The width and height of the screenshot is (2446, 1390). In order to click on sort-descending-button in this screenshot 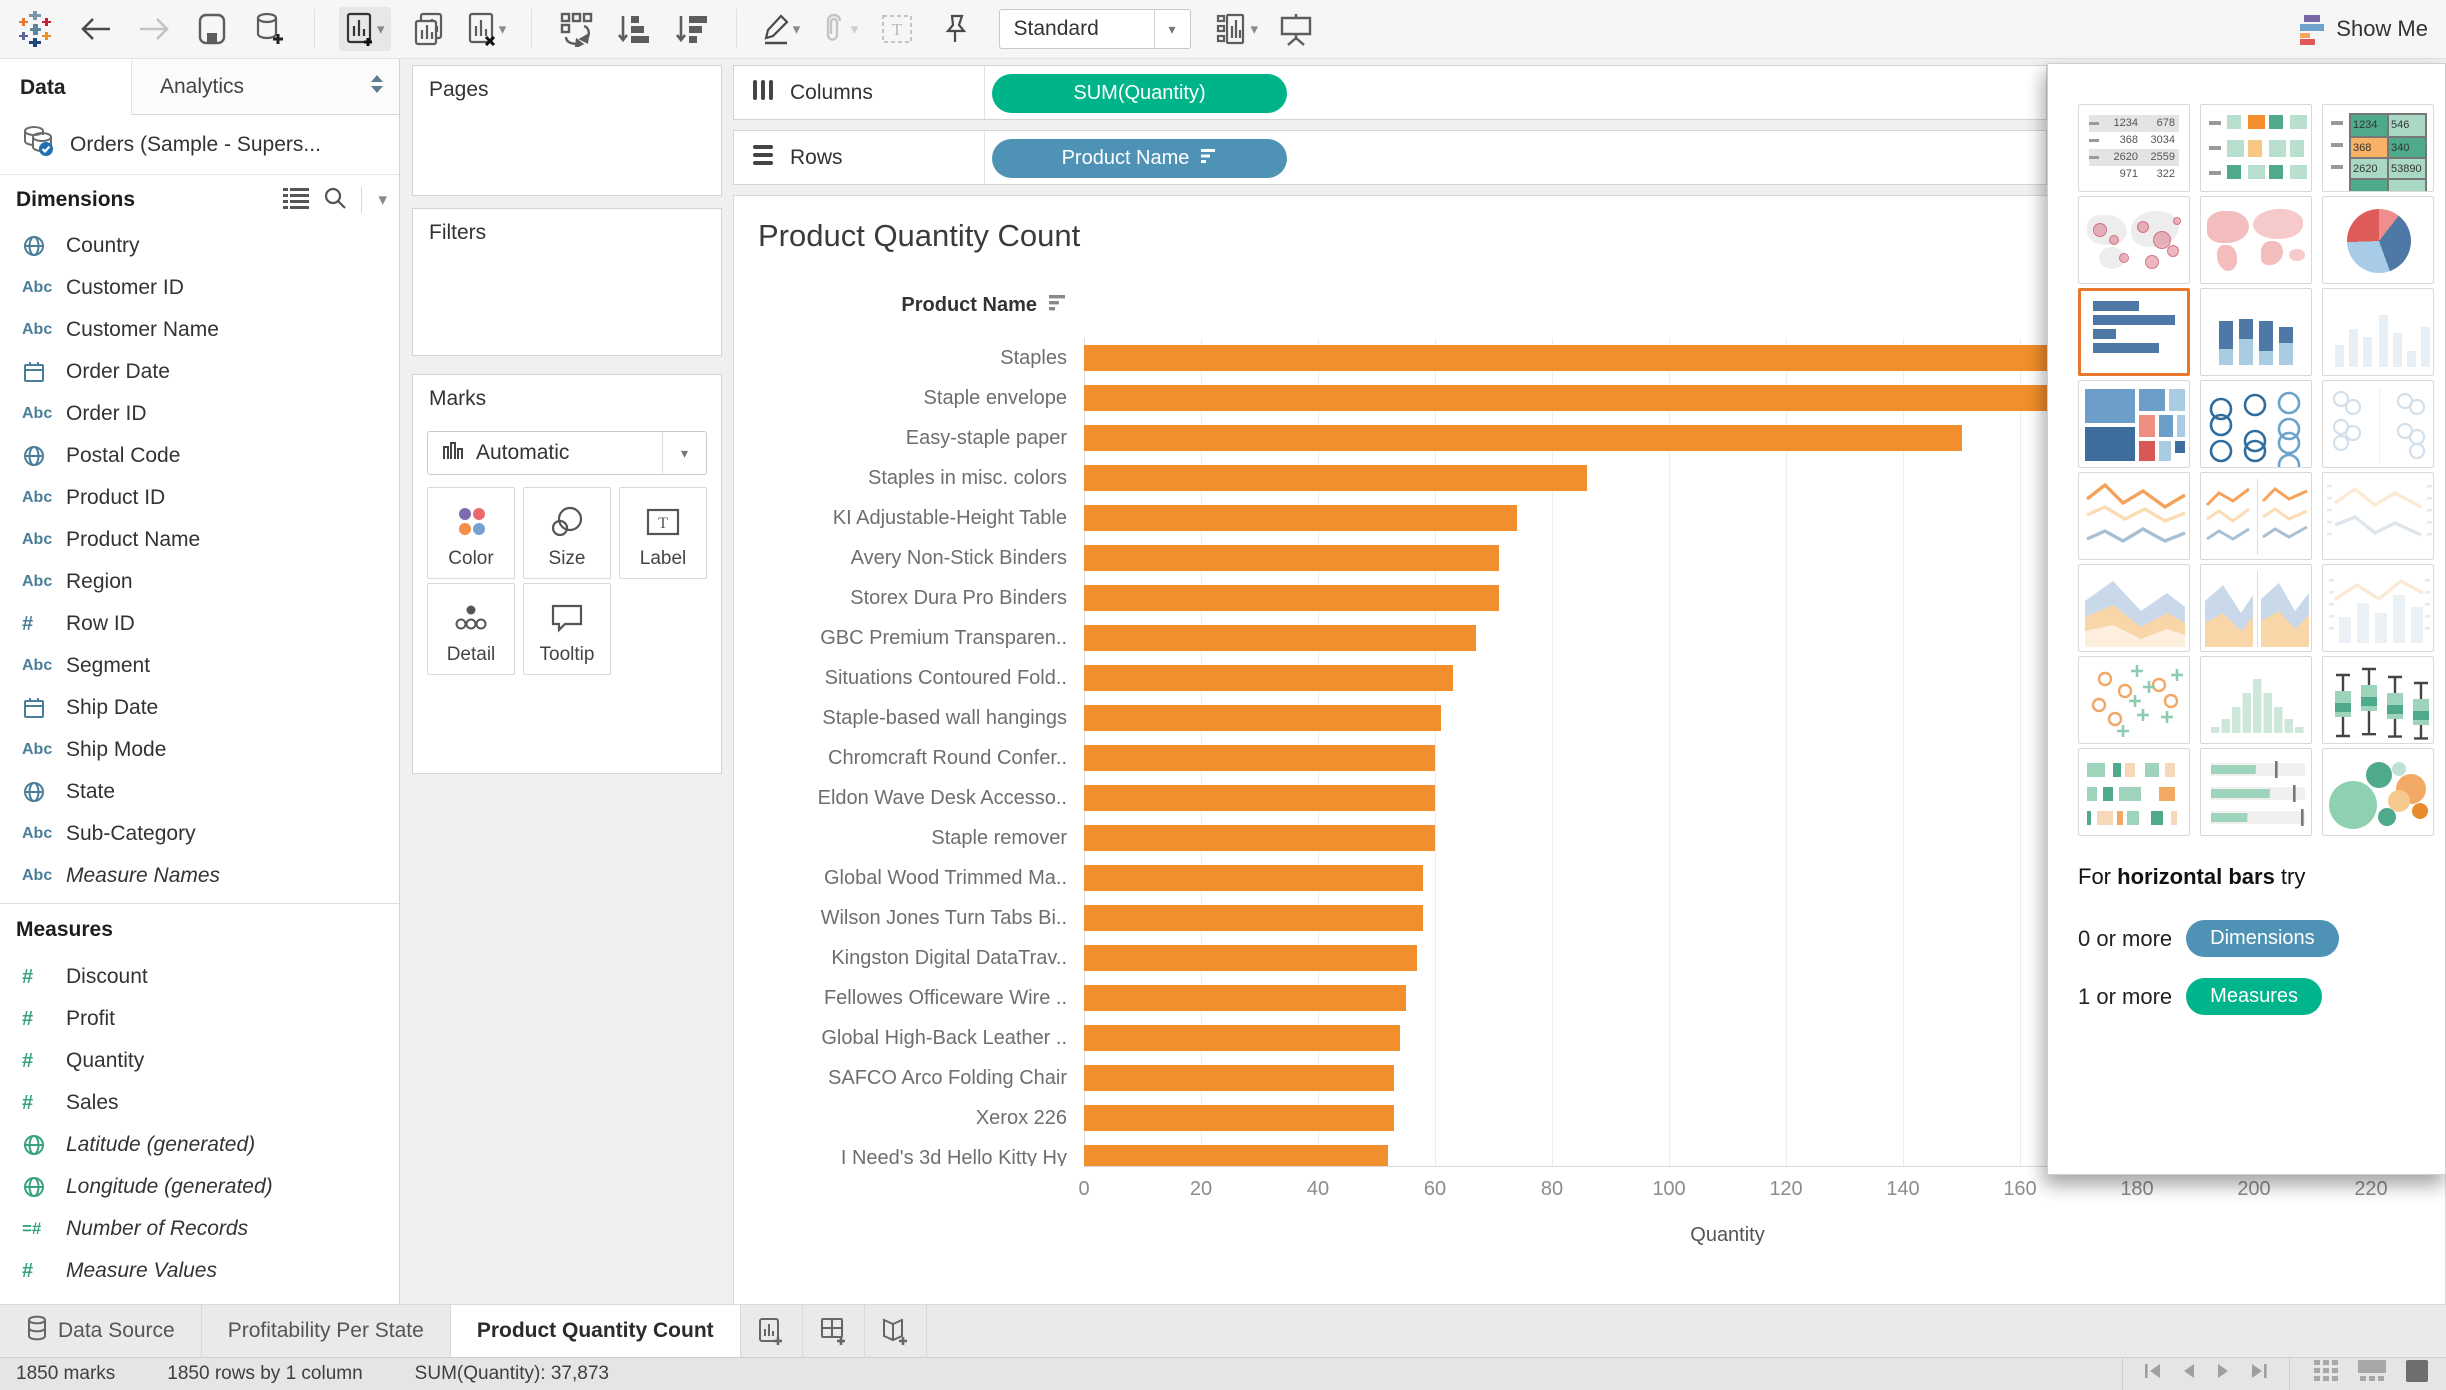, I will do `click(692, 29)`.